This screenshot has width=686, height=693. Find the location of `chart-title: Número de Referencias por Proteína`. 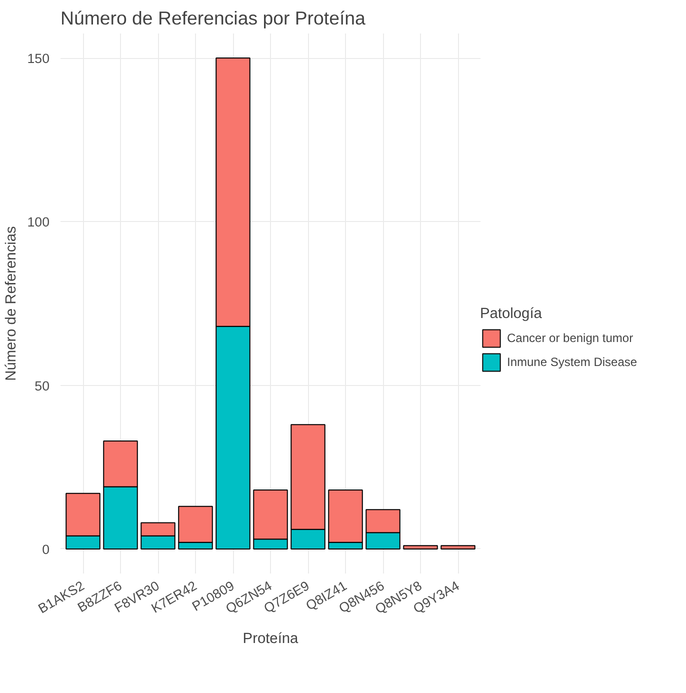

chart-title: Número de Referencias por Proteína is located at coordinates (213, 18).